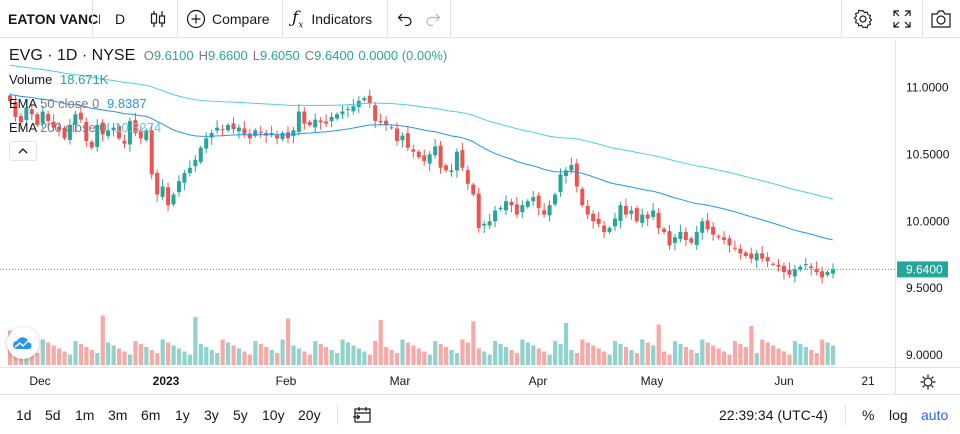  Describe the element at coordinates (941, 19) in the screenshot. I see `screenshot-button` at that location.